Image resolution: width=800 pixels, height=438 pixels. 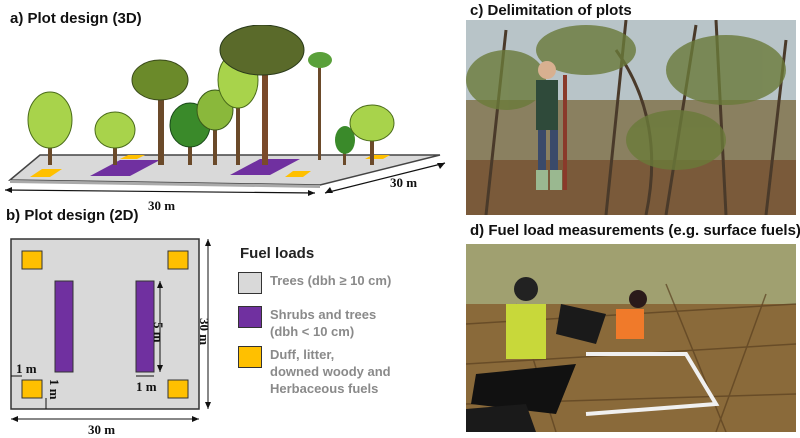 I want to click on plot-2d-gap-h2-label: 1 m, so click(x=146, y=386).